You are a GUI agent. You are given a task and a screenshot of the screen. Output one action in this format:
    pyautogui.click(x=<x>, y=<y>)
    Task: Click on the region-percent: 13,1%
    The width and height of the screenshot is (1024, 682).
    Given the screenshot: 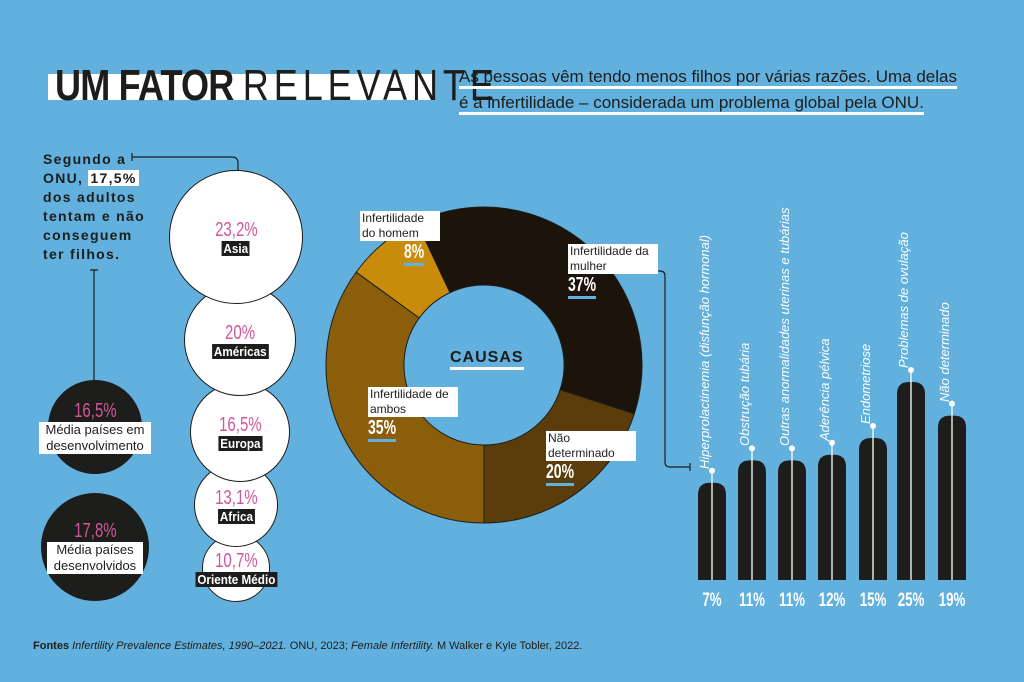 What is the action you would take?
    pyautogui.click(x=236, y=497)
    